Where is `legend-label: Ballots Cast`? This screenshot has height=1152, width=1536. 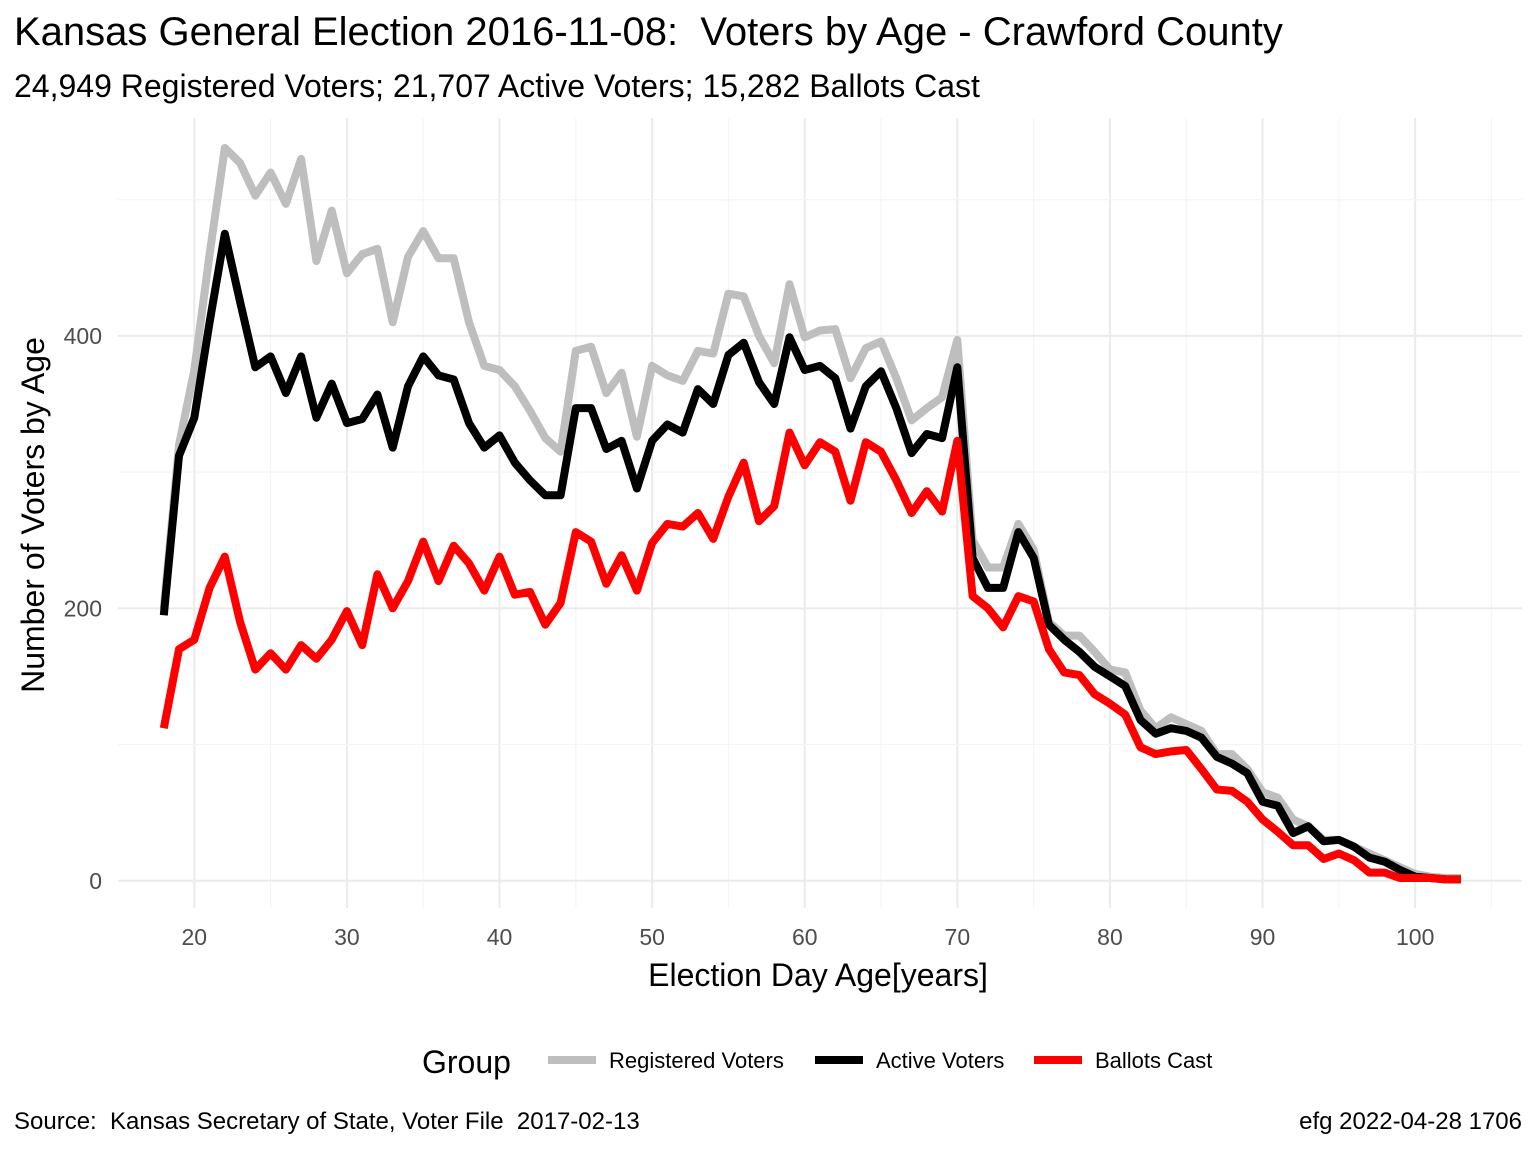 legend-label: Ballots Cast is located at coordinates (1153, 1060).